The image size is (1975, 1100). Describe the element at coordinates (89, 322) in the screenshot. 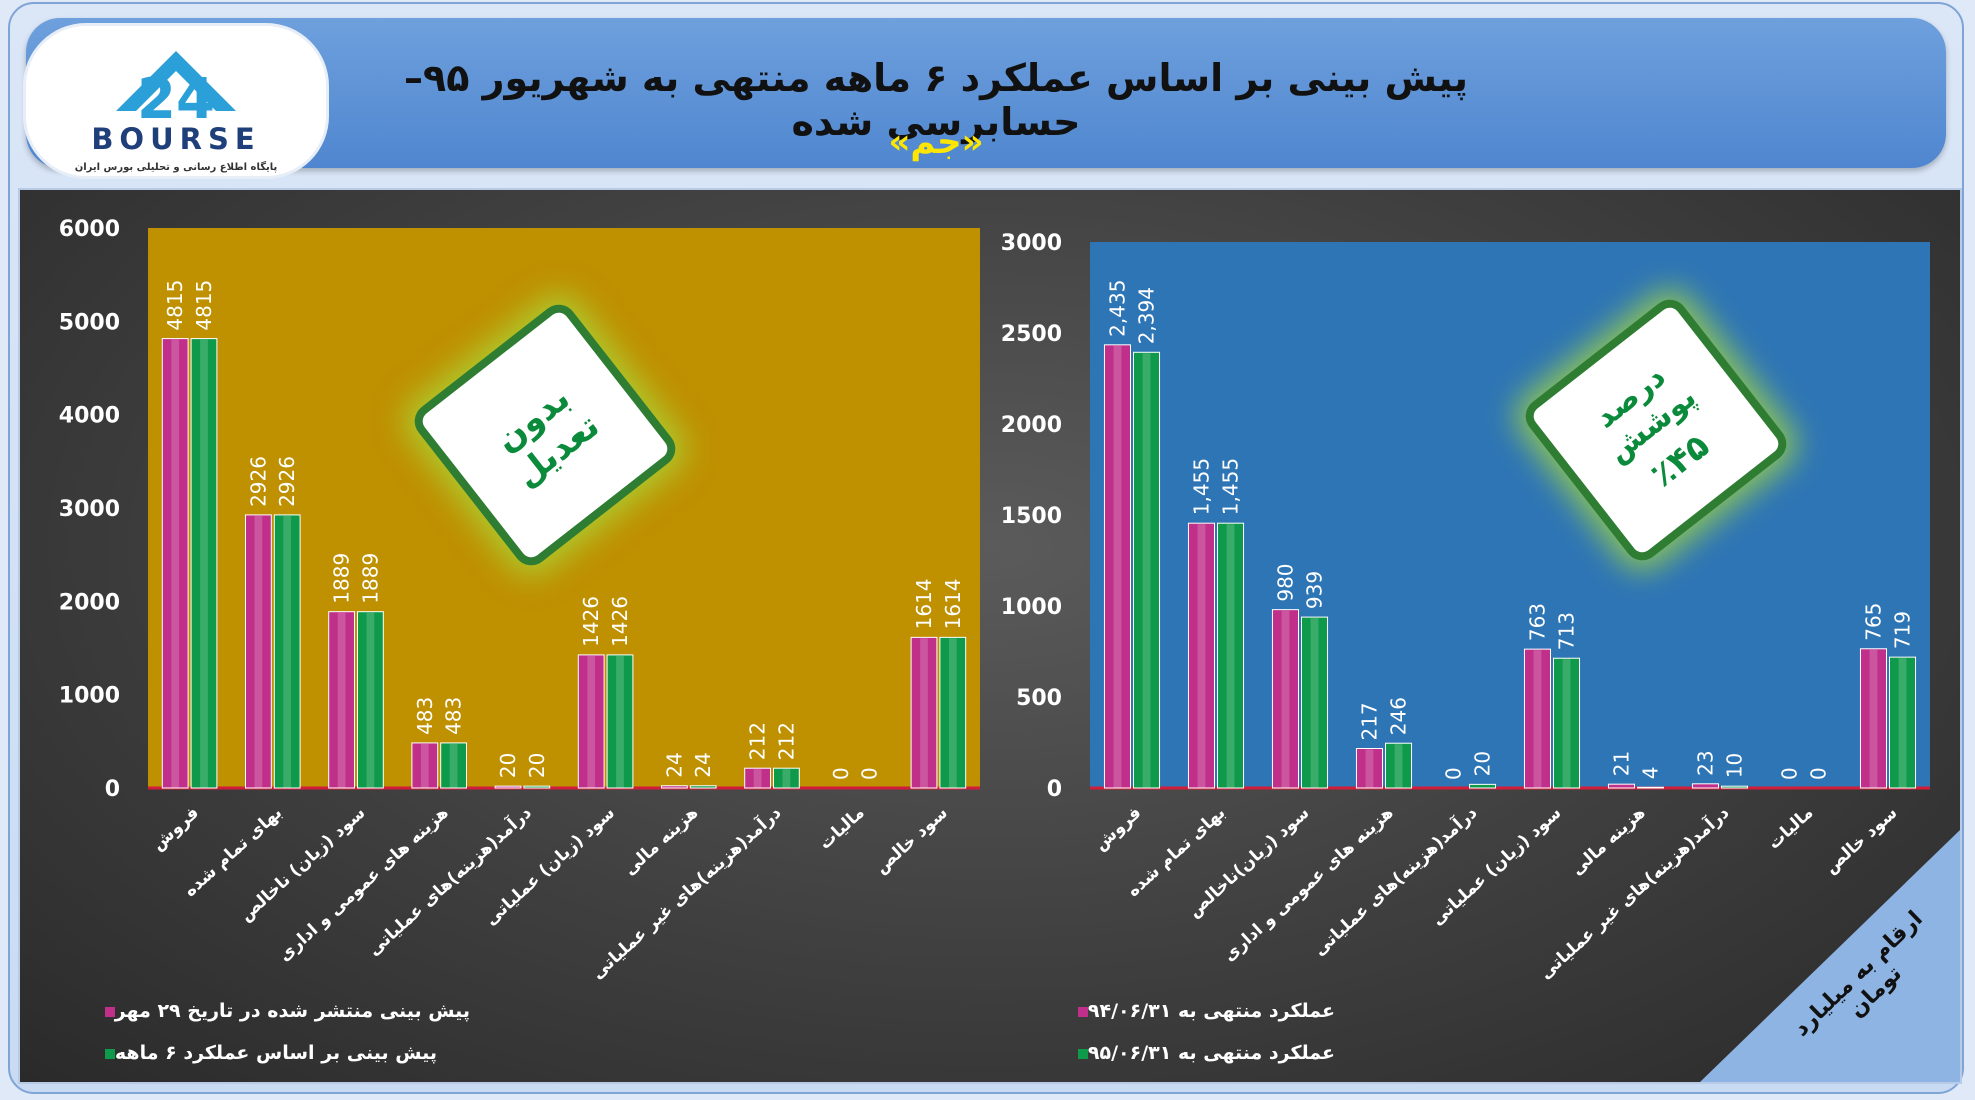

I see `y-tick-label: 5000` at that location.